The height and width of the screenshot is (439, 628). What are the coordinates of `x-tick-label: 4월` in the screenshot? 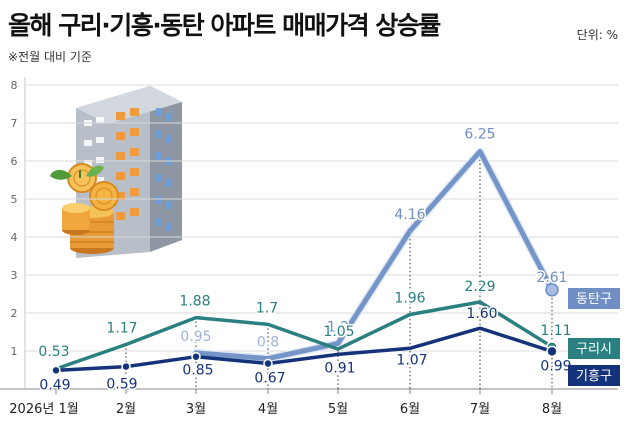 It's located at (268, 409).